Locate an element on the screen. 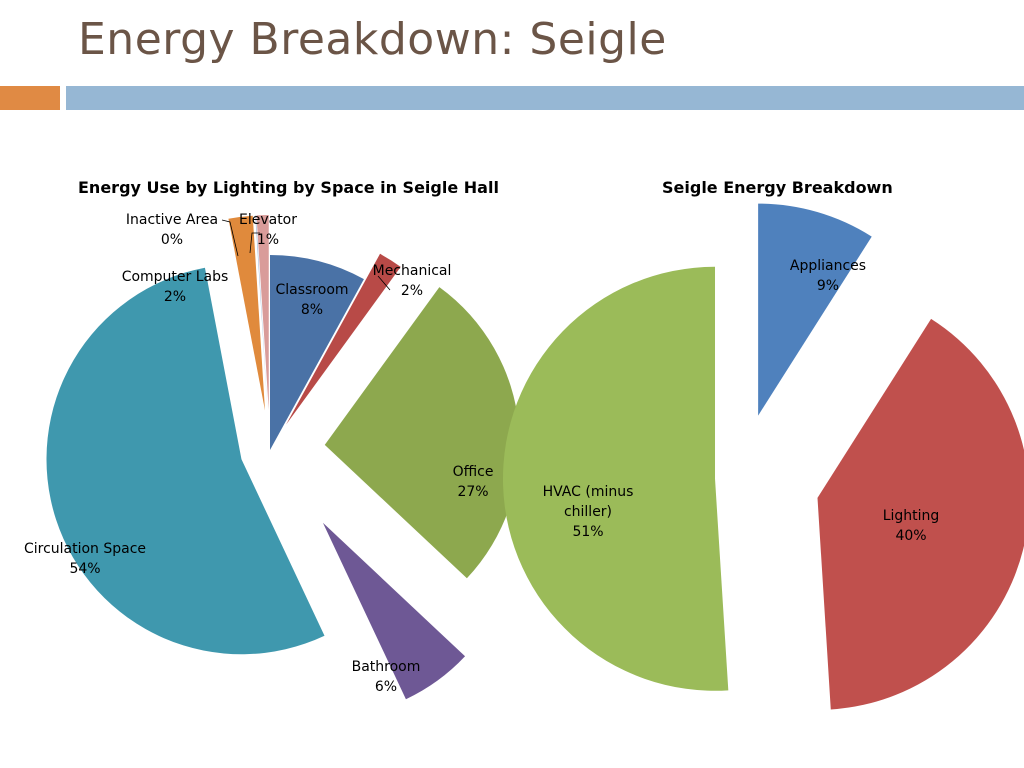  chart1-slice-mechanical is located at coordinates (343, 339).